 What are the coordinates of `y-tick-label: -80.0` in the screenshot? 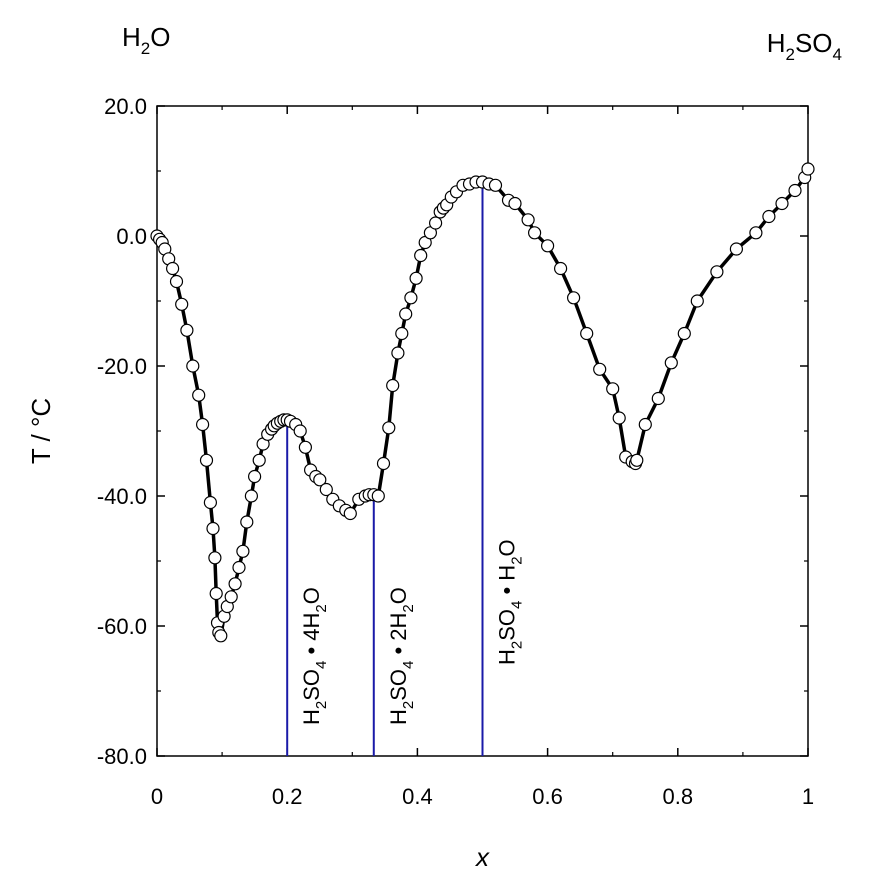 It's located at (122, 756).